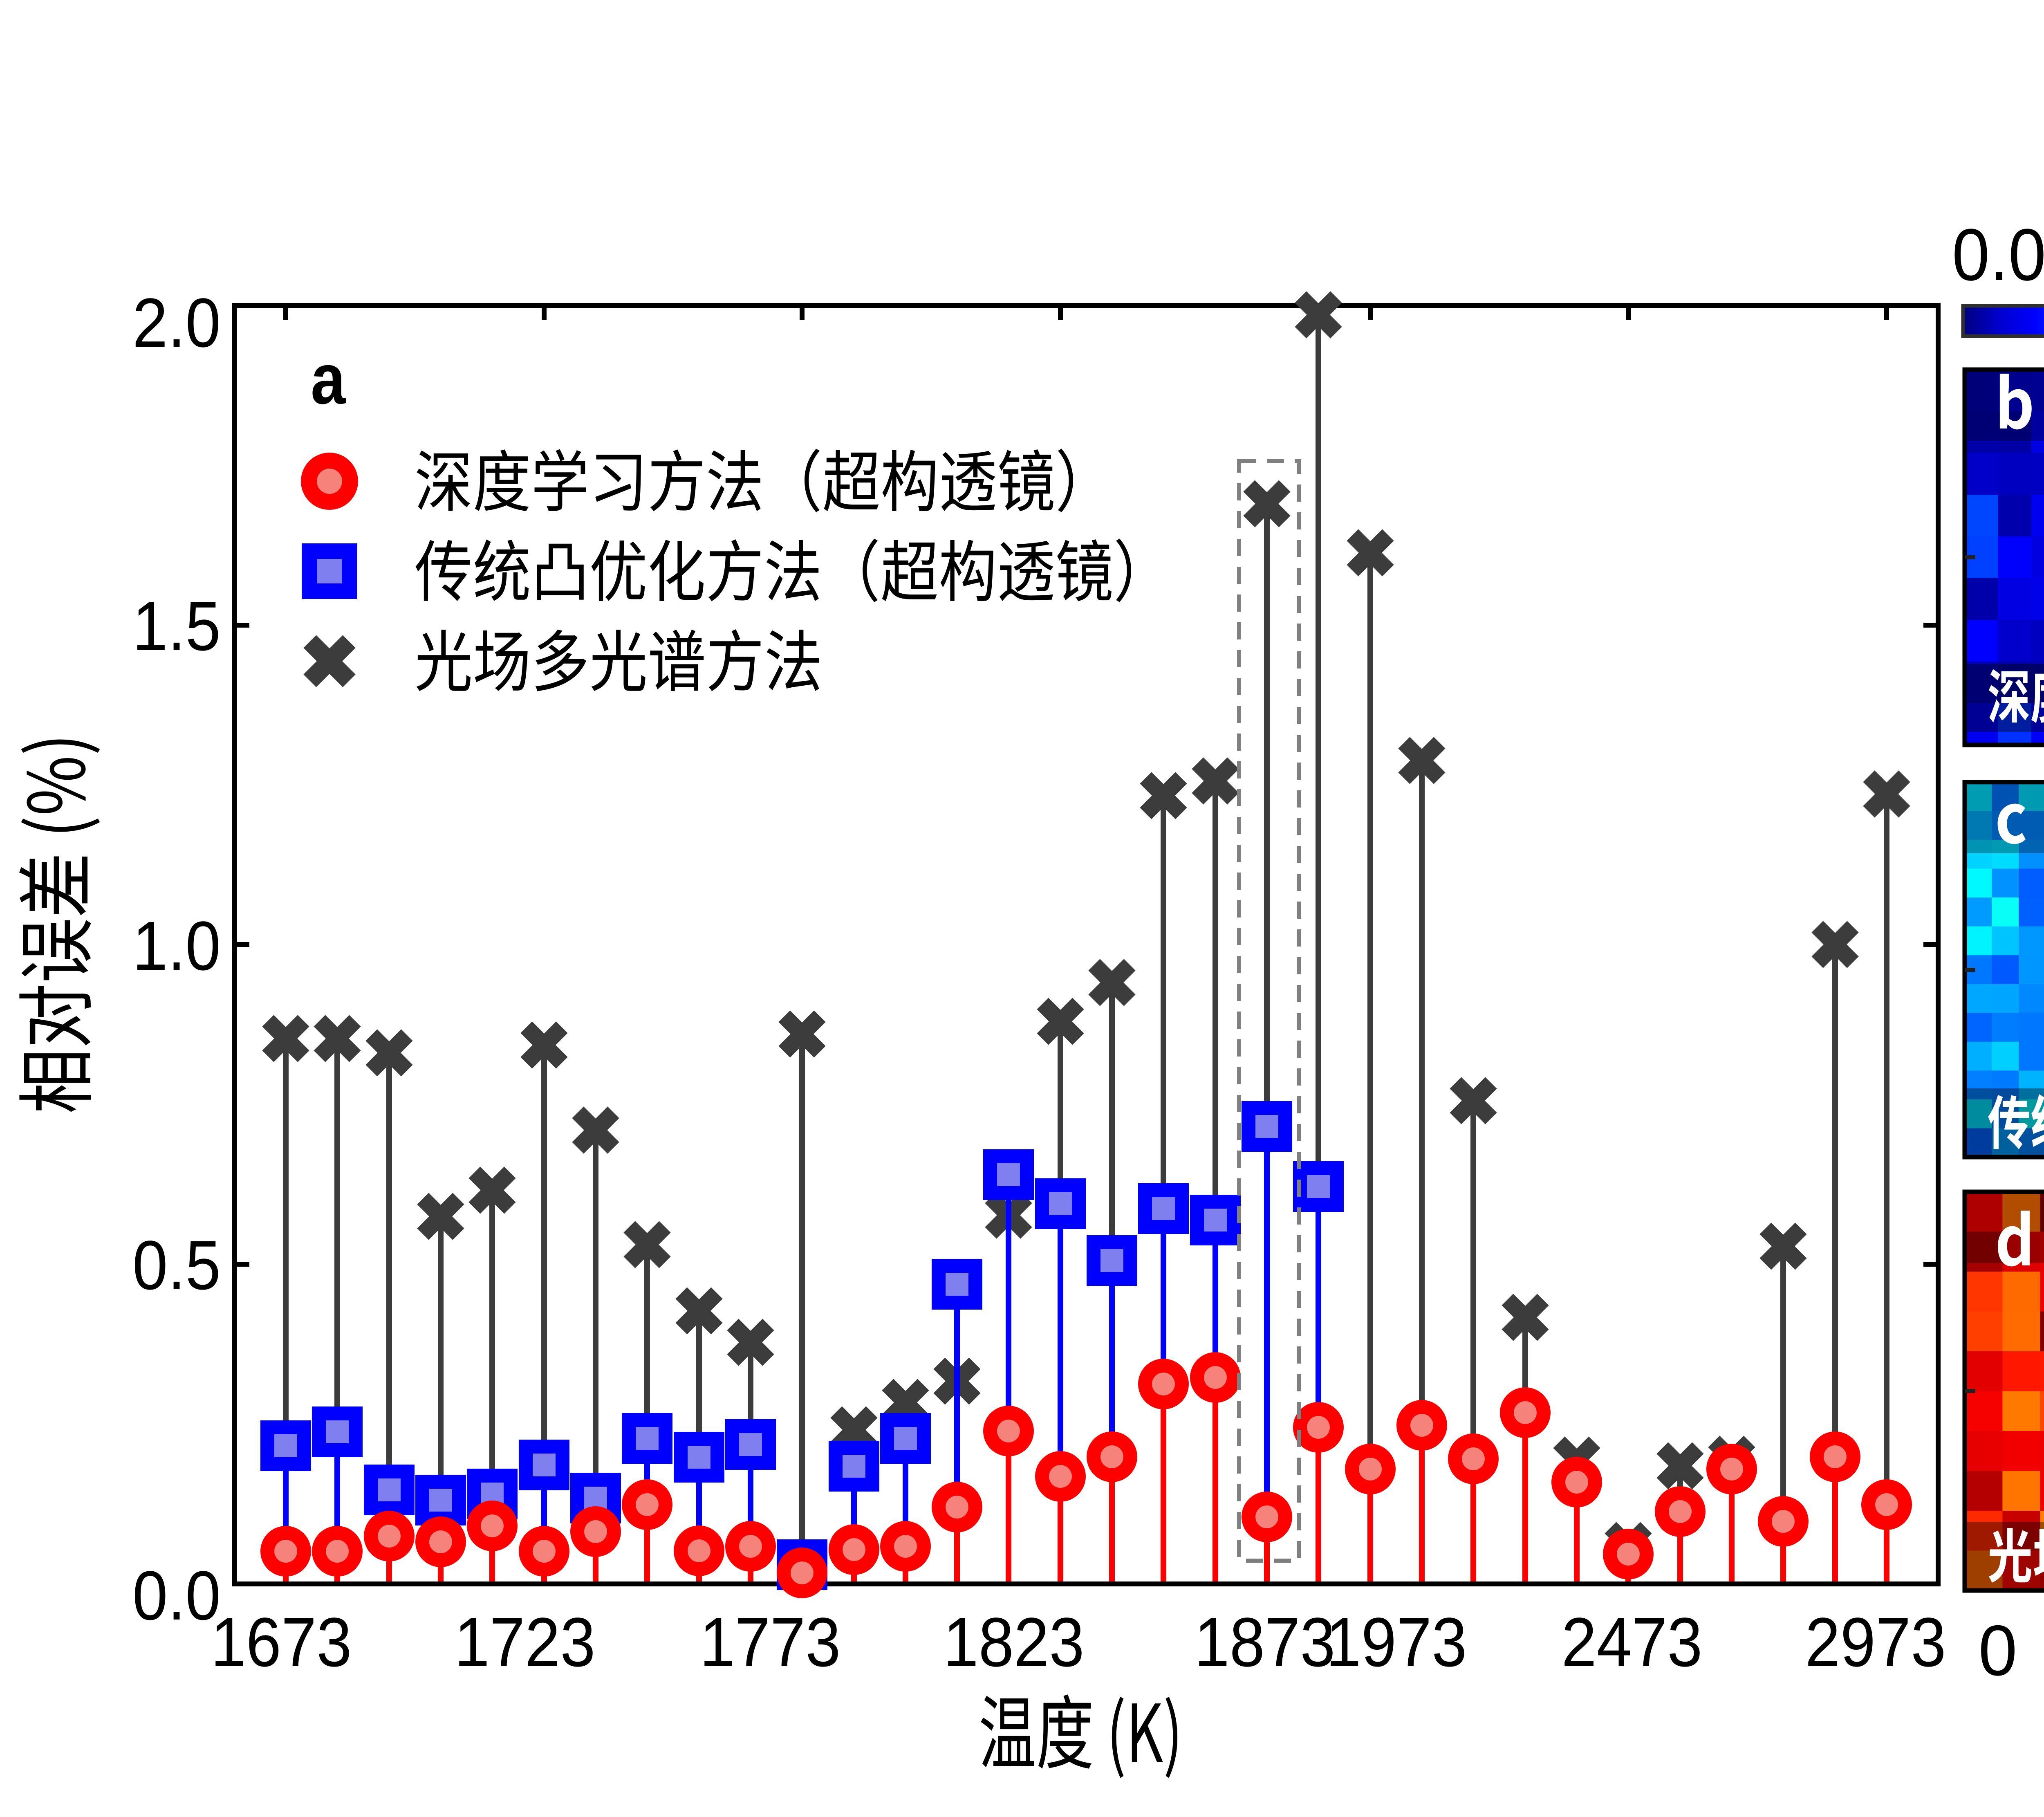 This screenshot has height=1817, width=2044. I want to click on svg-text: 2473, so click(1632, 1642).